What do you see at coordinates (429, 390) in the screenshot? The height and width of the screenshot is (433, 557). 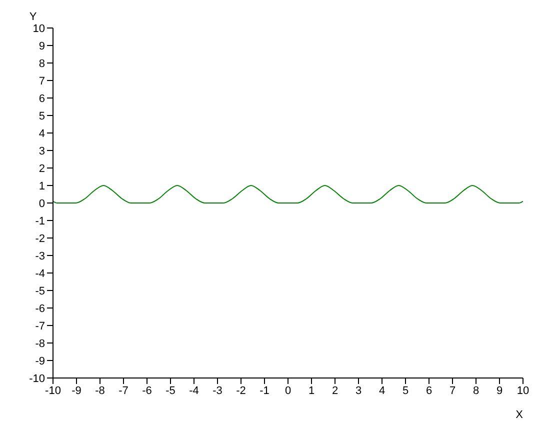 I see `x-tick-label: 6` at bounding box center [429, 390].